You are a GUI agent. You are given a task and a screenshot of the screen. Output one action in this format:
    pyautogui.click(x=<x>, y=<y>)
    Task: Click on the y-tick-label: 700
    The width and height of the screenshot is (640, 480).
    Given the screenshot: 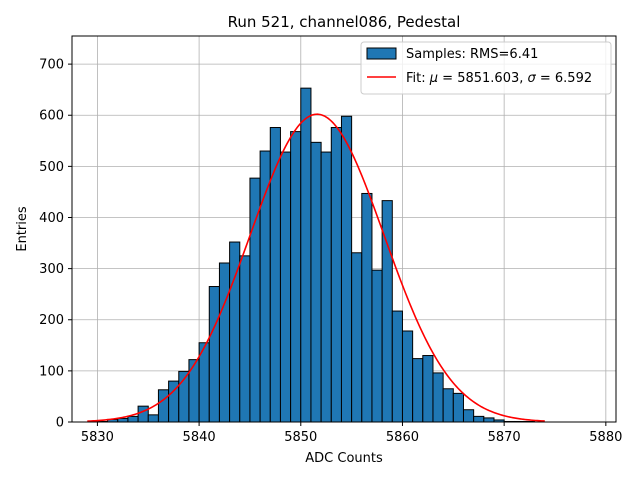 What is the action you would take?
    pyautogui.click(x=51, y=65)
    